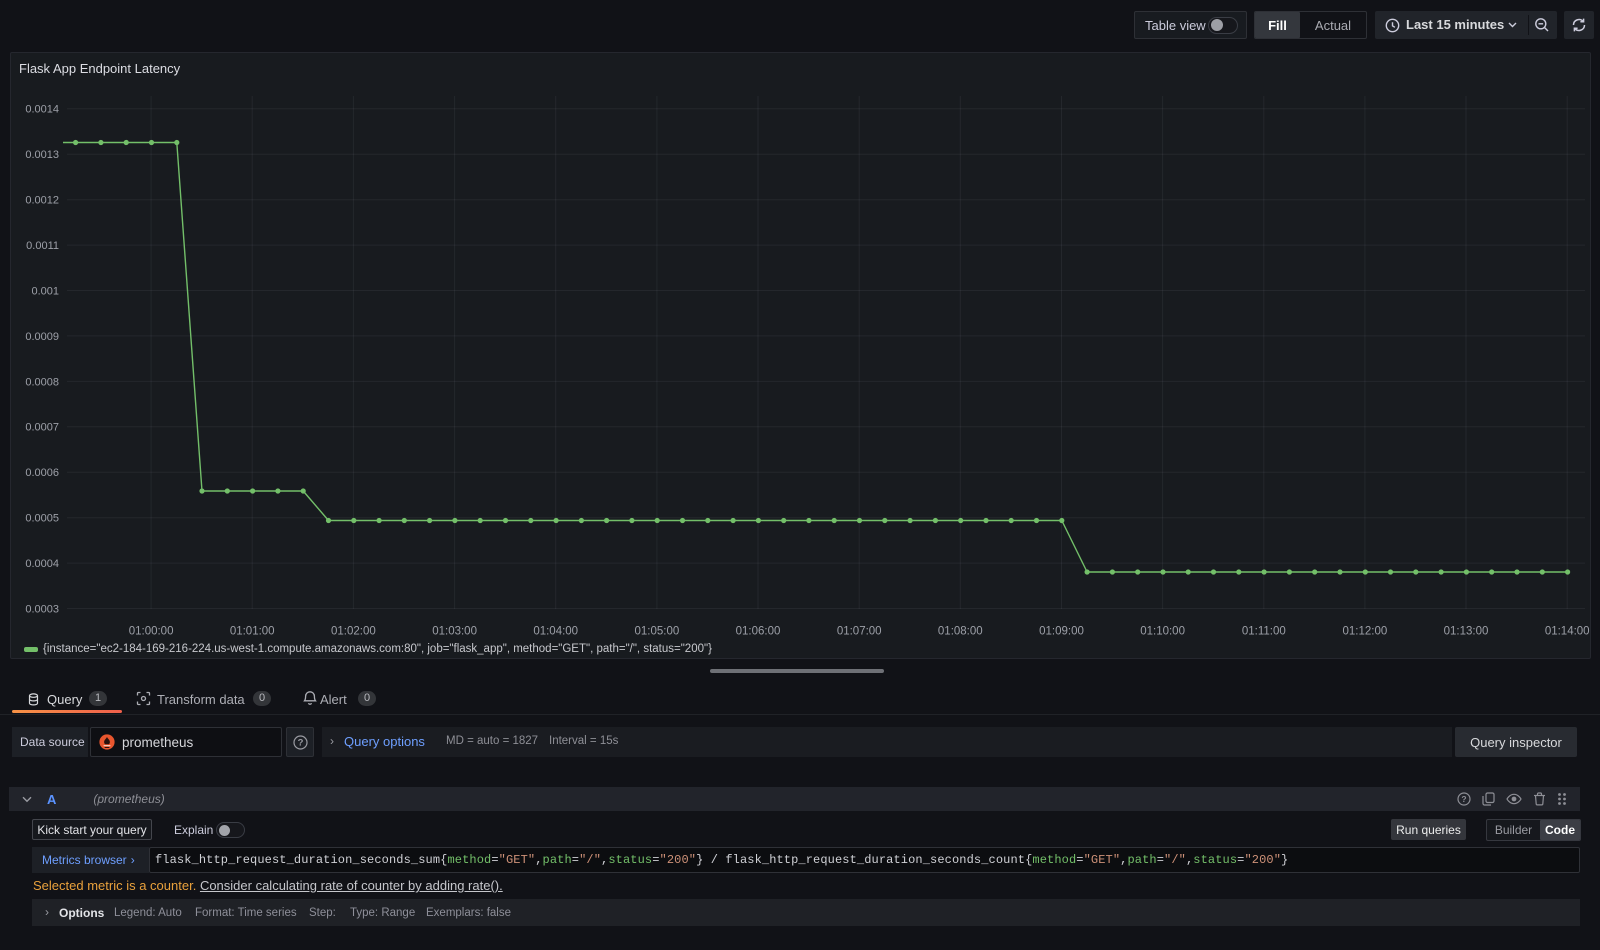 The height and width of the screenshot is (950, 1600). I want to click on svg-text: 01:03:00, so click(454, 632).